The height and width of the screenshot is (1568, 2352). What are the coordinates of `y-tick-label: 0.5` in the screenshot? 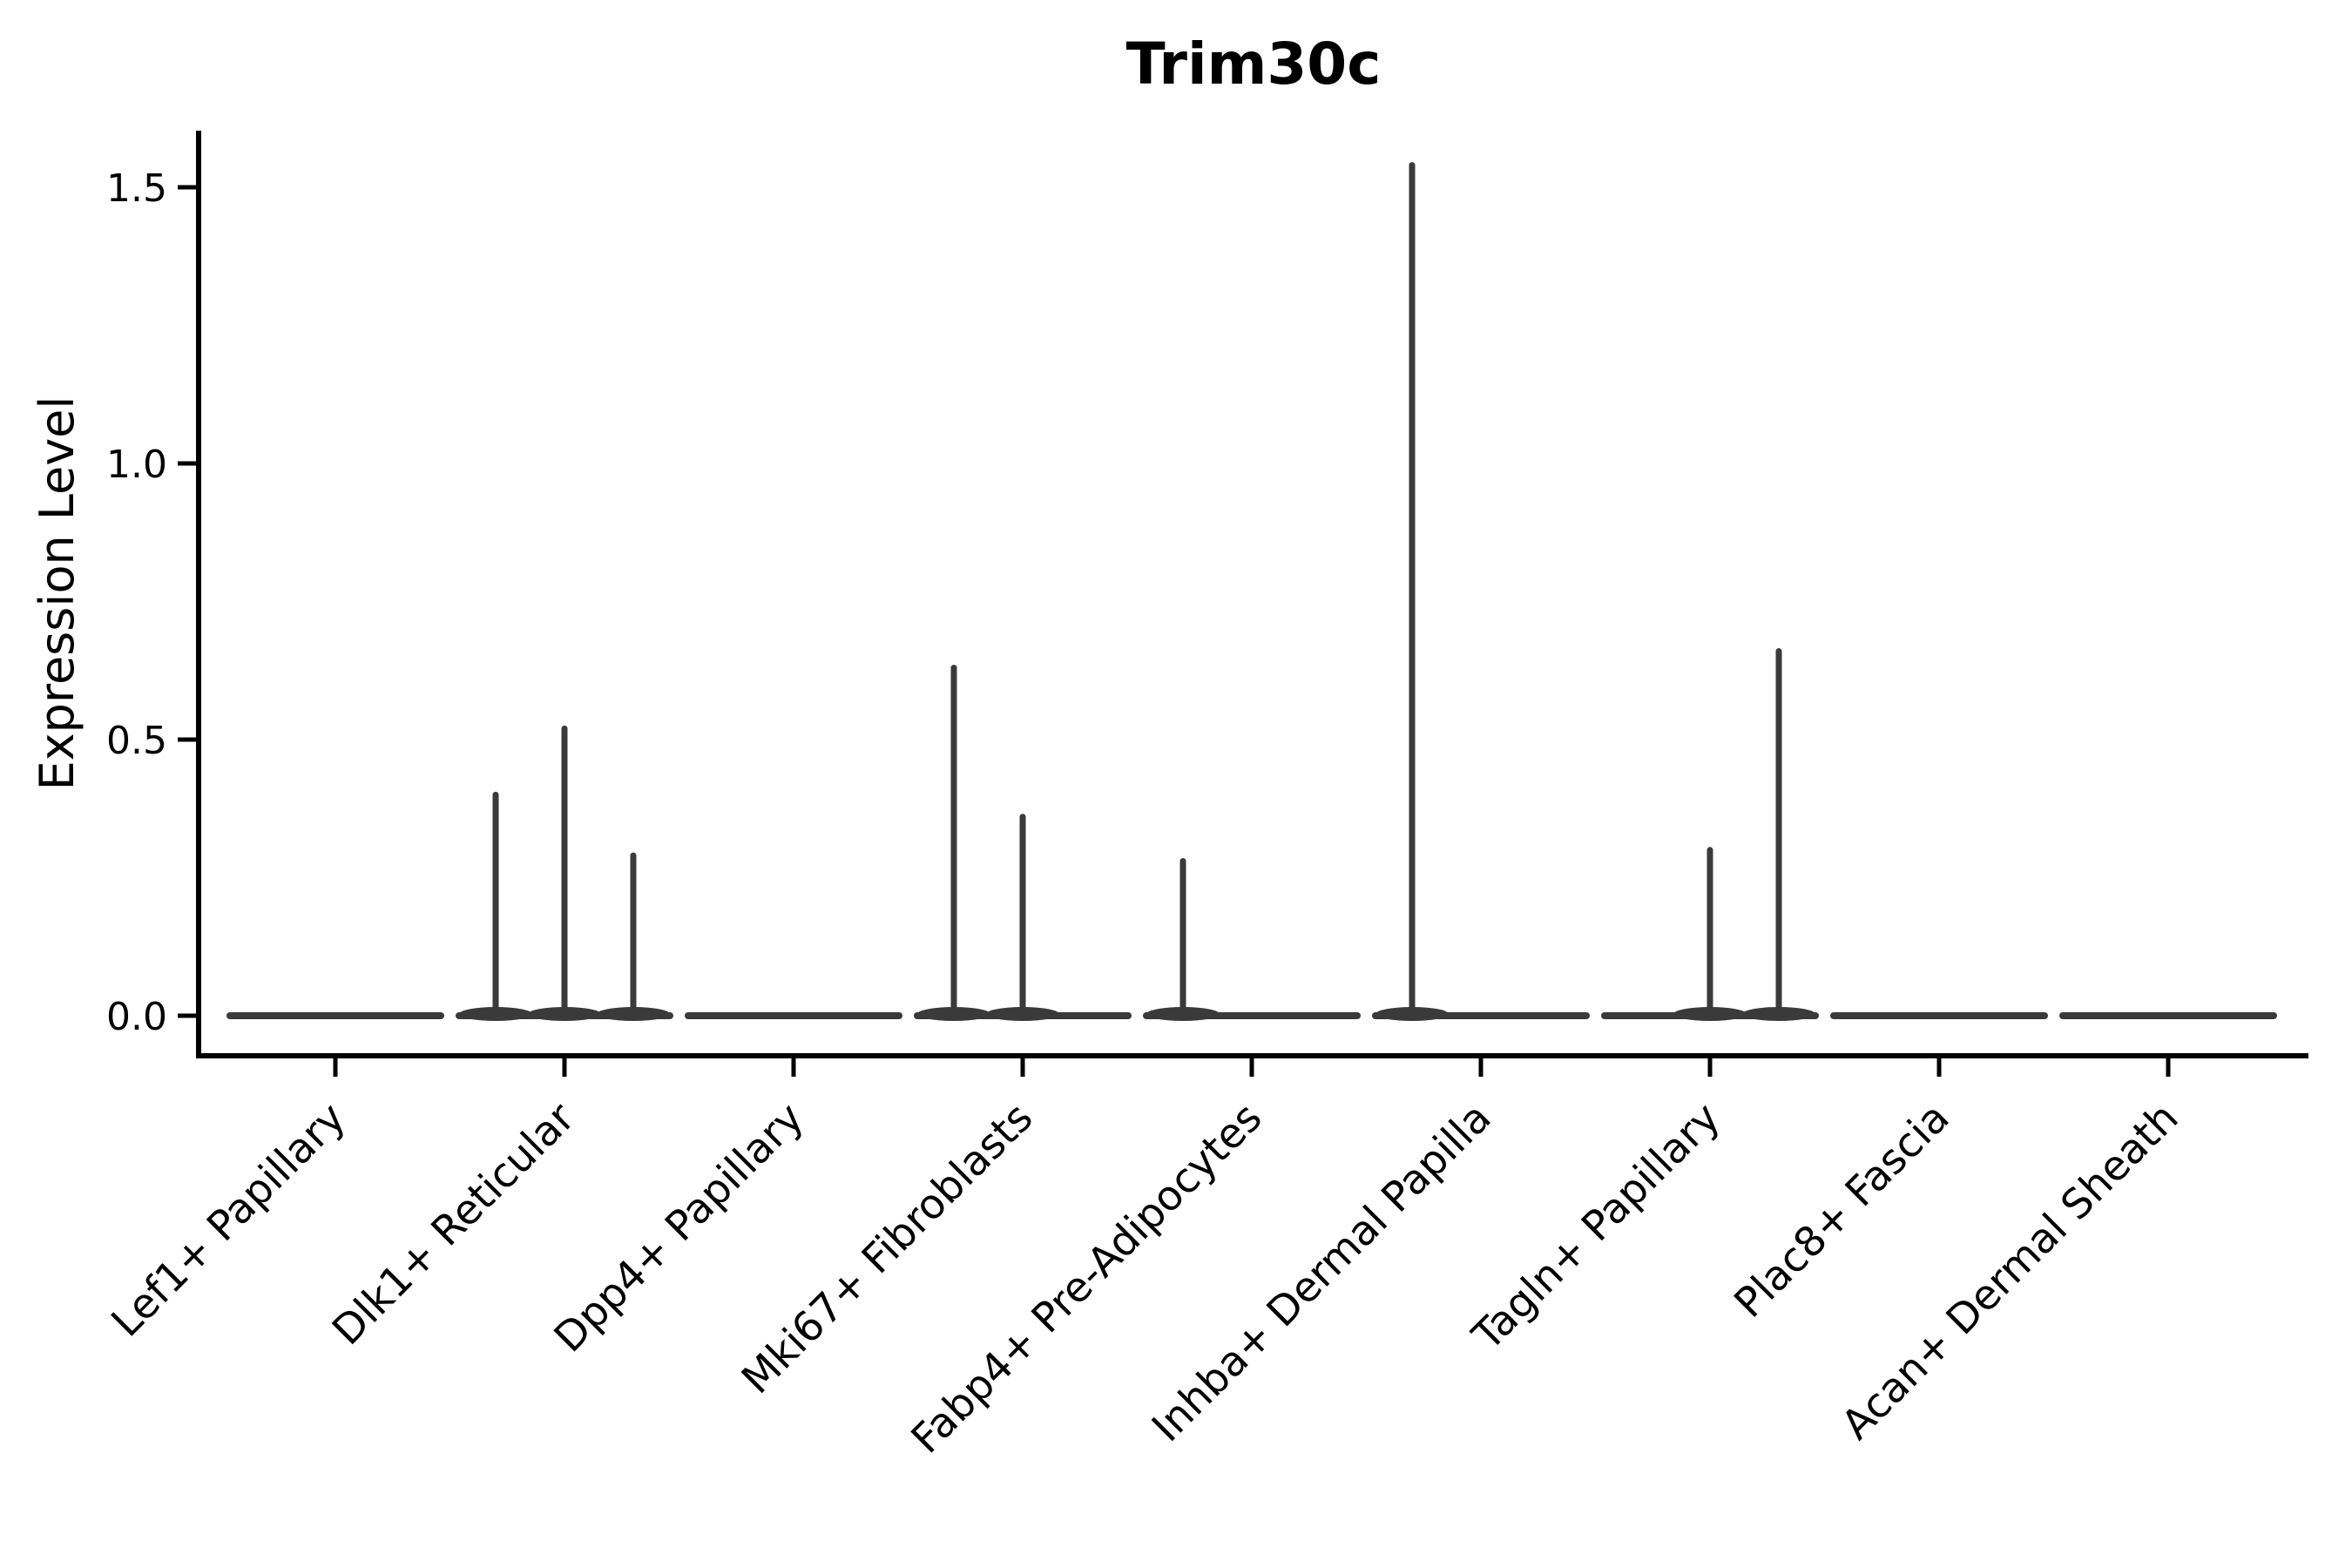 It's located at (136, 741).